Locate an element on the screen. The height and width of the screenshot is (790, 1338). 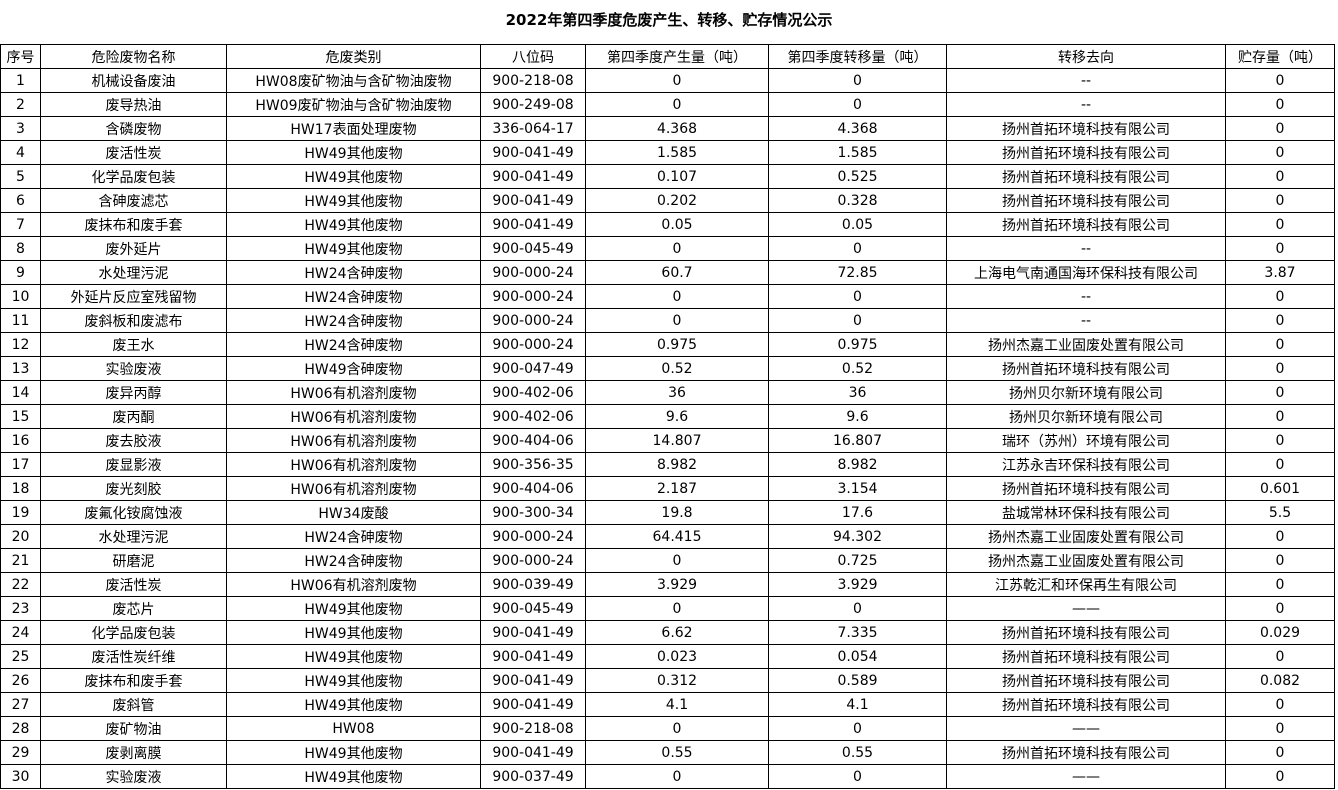
table-cell: 1.585 is located at coordinates (677, 152).